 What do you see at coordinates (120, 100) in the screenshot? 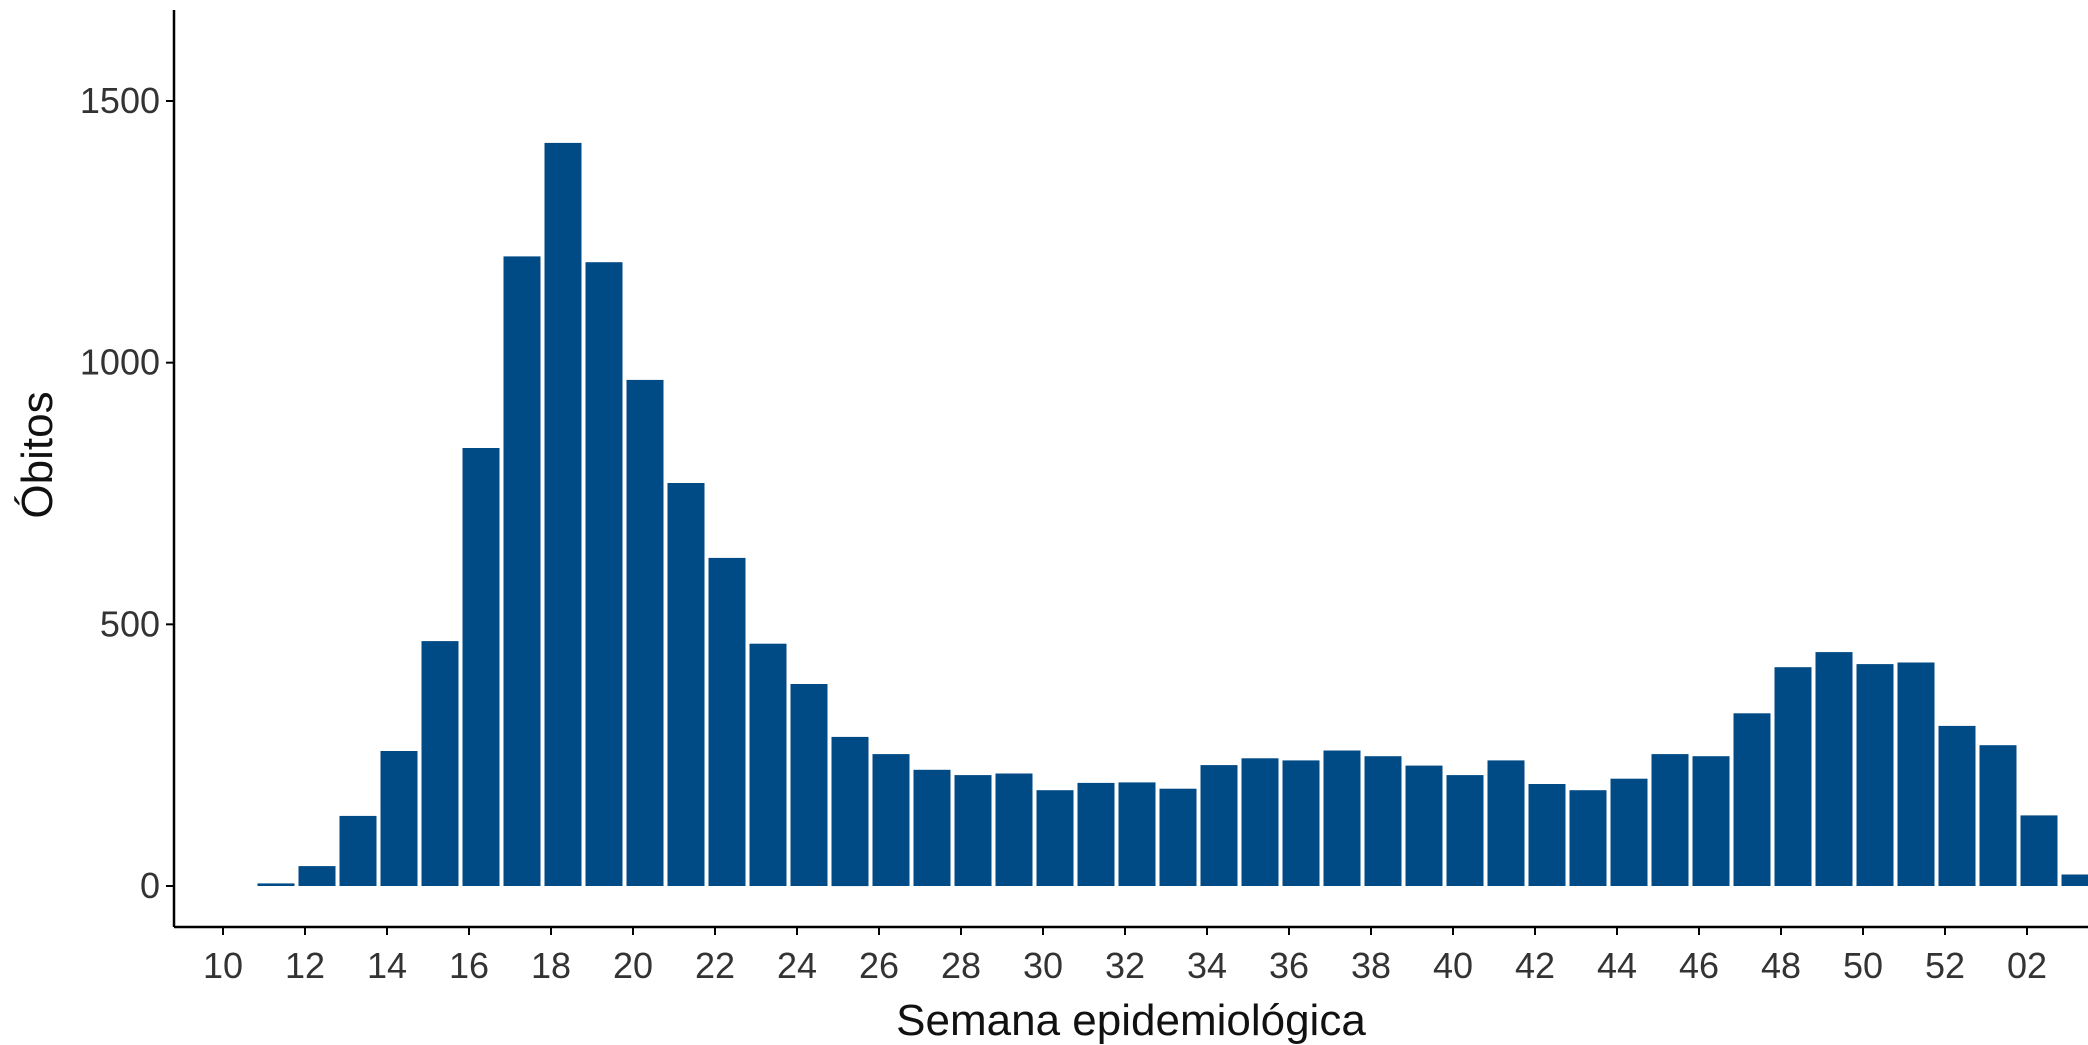
I see `y-tick-label: 1500` at bounding box center [120, 100].